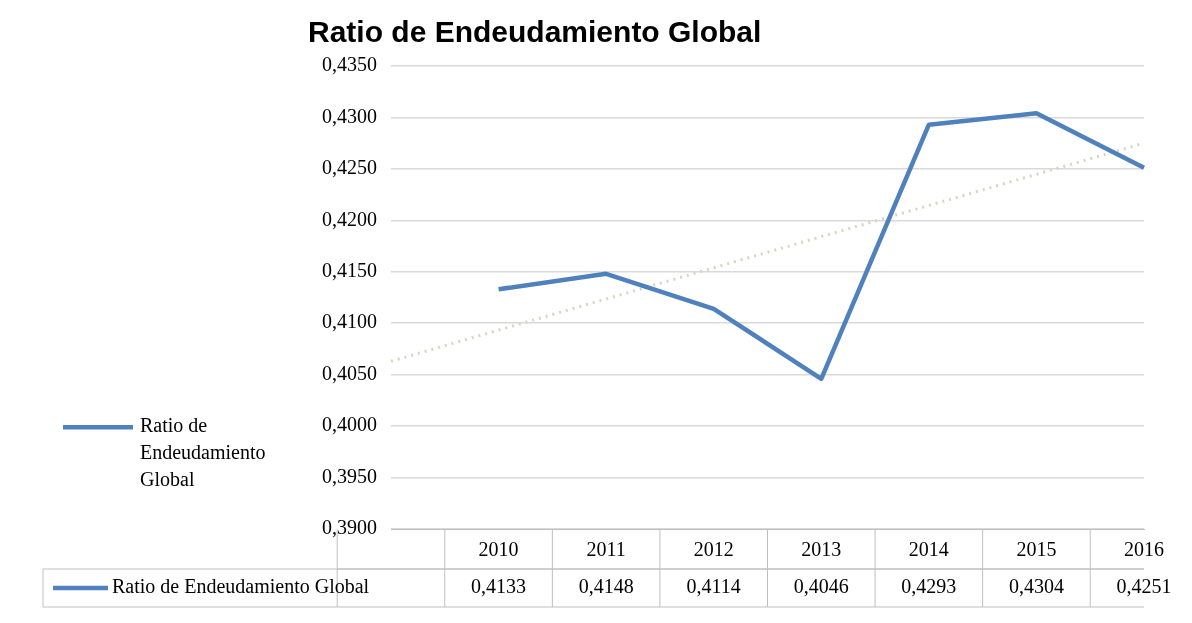 Image resolution: width=1192 pixels, height=623 pixels. Describe the element at coordinates (1144, 549) in the screenshot. I see `x-tick-label: 2016` at that location.